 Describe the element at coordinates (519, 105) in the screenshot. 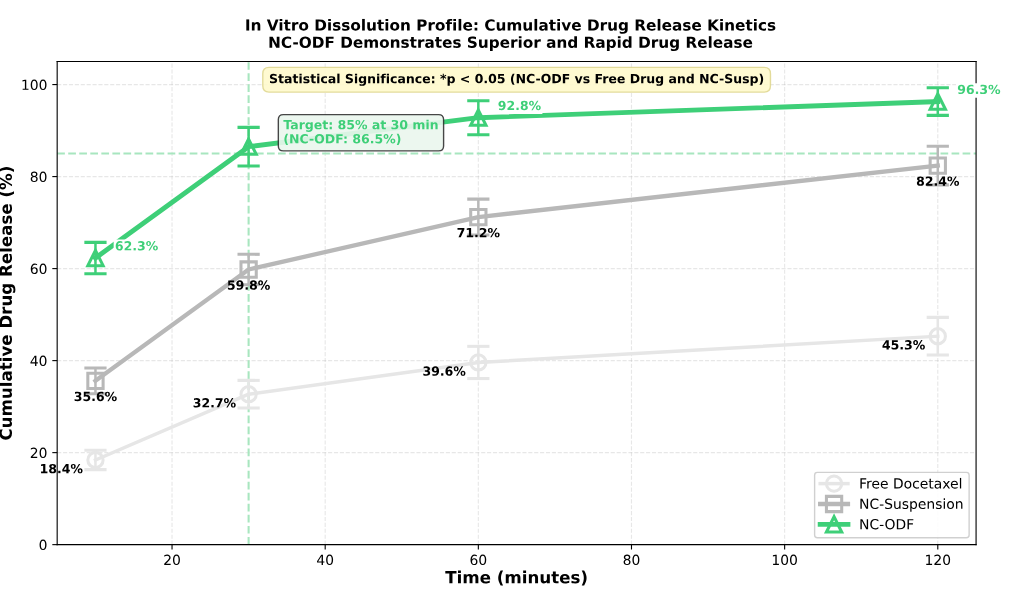

I see `data-label: 92.8%` at that location.